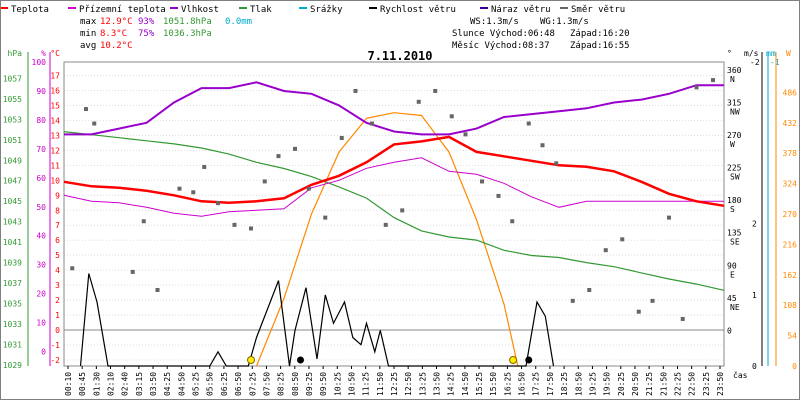 This screenshot has width=800, height=400. I want to click on time-tick-label: 16:25, so click(507, 384).